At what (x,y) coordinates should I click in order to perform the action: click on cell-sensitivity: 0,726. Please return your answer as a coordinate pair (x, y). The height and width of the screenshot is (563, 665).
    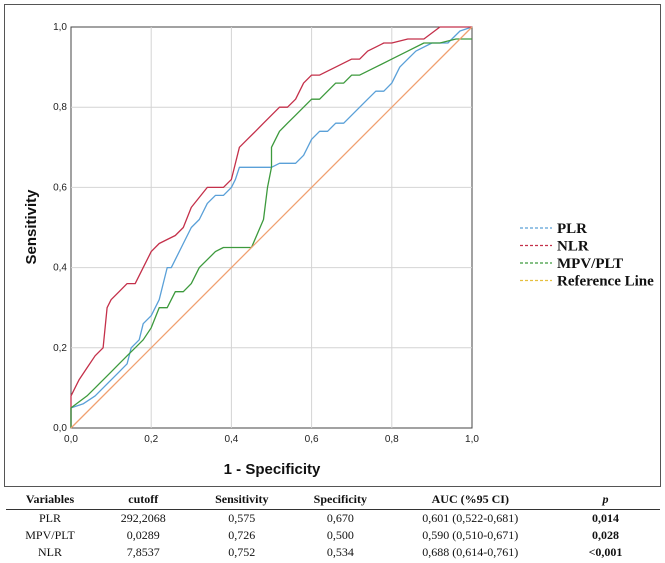
    Looking at the image, I should click on (242, 535).